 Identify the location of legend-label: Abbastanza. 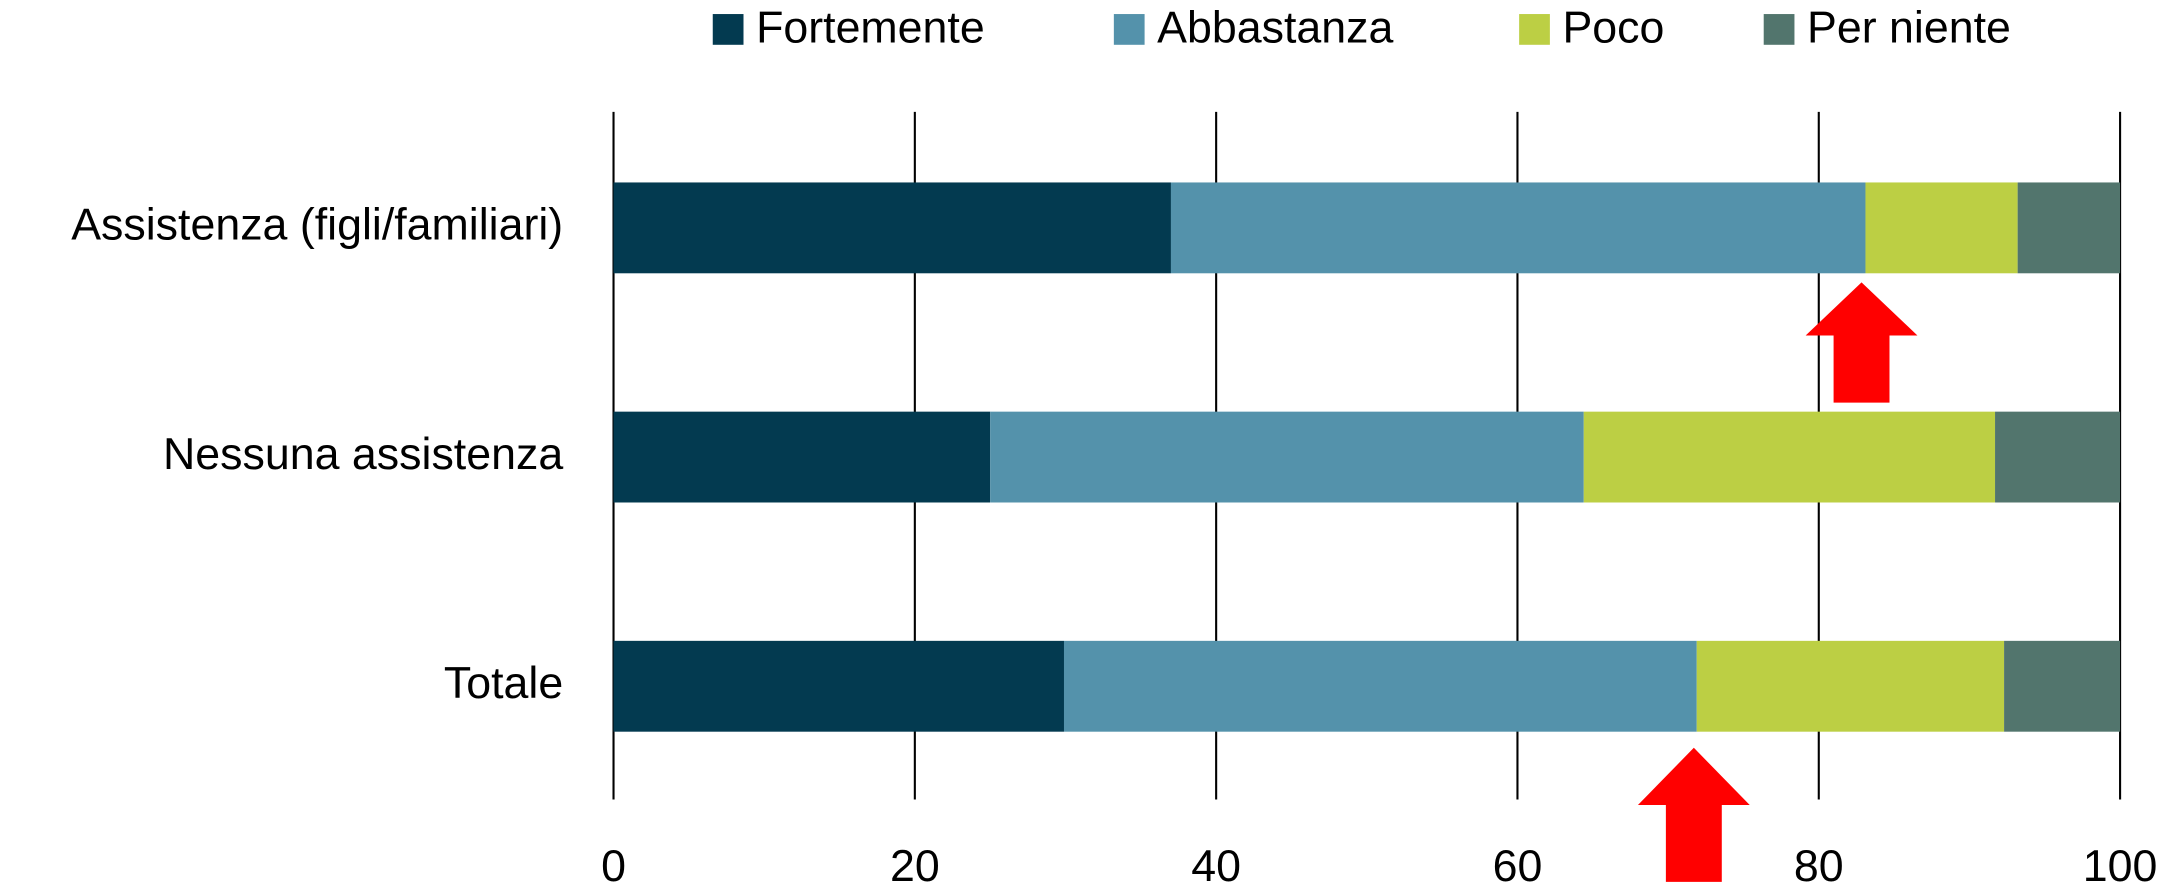
(1275, 28).